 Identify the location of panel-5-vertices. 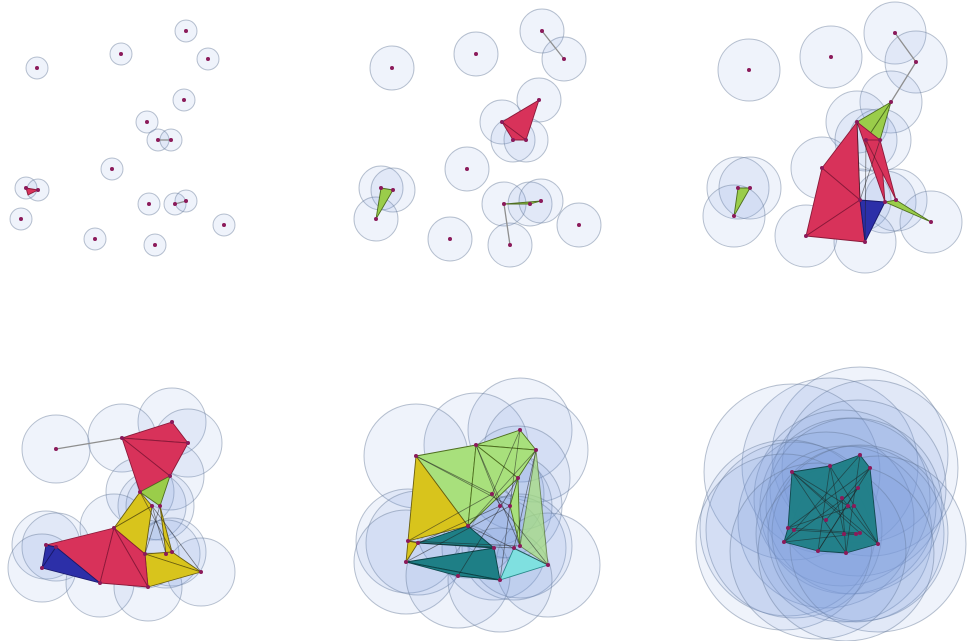
(477, 505).